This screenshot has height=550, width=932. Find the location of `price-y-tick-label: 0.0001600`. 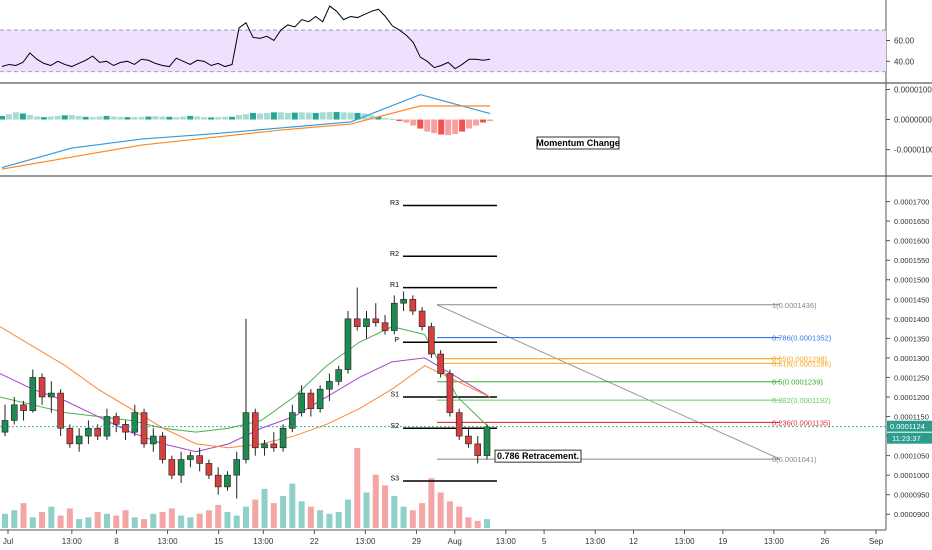

price-y-tick-label: 0.0001600 is located at coordinates (911, 241).